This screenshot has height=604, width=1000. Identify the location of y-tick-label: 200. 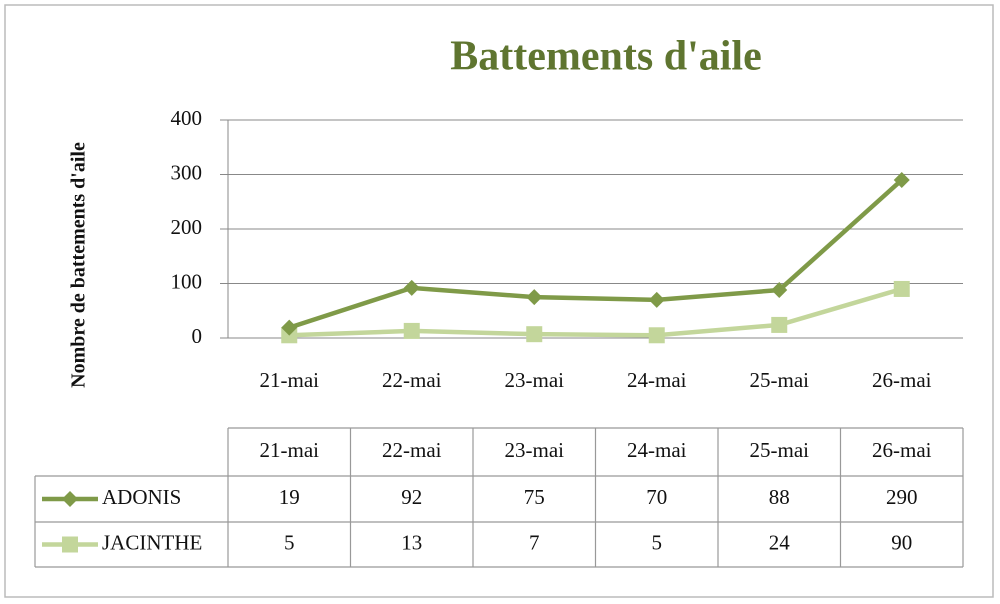
(187, 227).